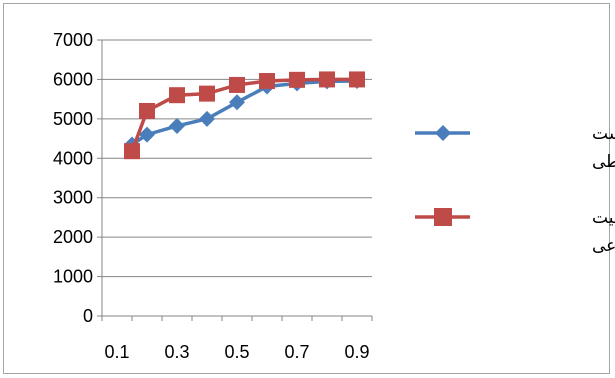 Image resolution: width=615 pixels, height=378 pixels. Describe the element at coordinates (73, 79) in the screenshot. I see `y-tick-label: 6000` at that location.